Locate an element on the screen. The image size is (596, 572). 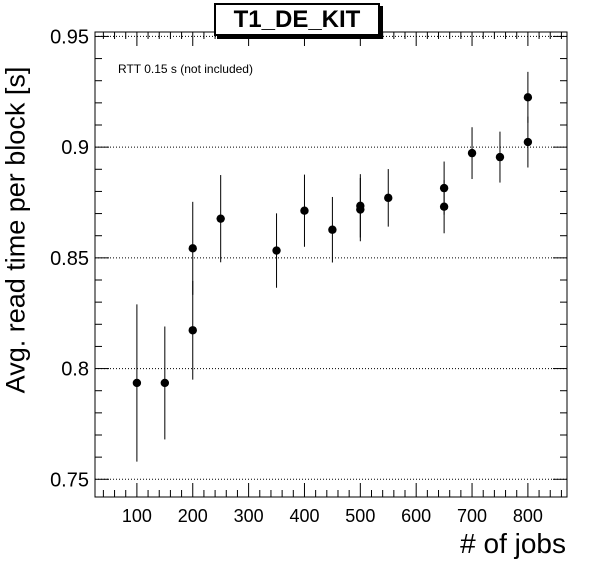
y-tick-label: 0.75 is located at coordinates (69, 480).